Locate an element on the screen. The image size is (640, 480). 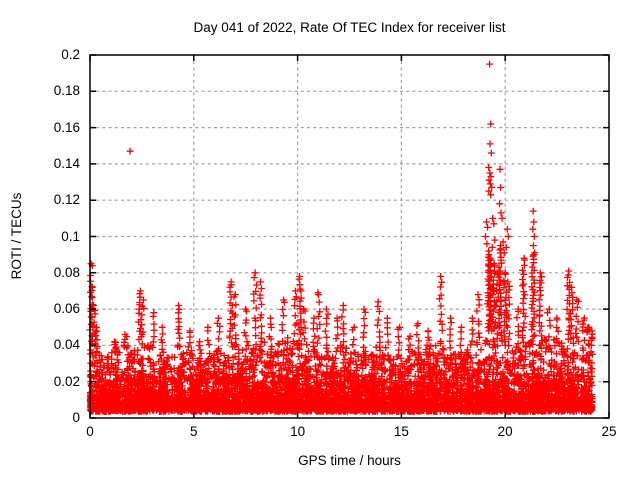
y-tick-label: 0.18 is located at coordinates (66, 91).